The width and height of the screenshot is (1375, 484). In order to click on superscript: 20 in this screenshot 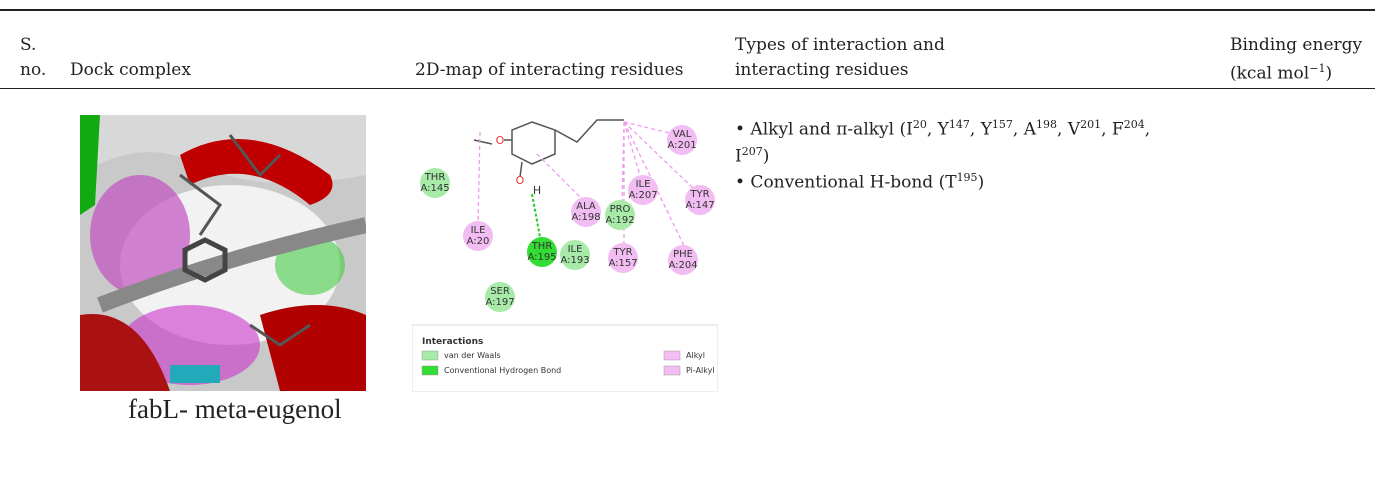, I will do `click(919, 124)`.